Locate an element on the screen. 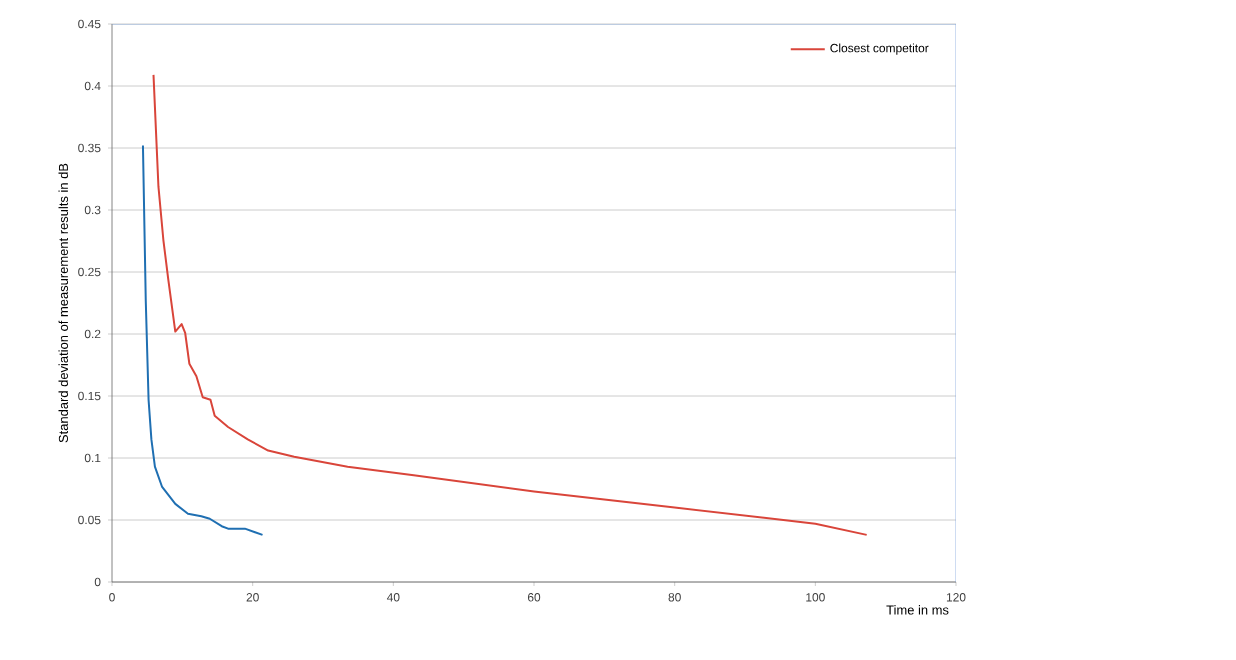 Image resolution: width=1236 pixels, height=660 pixels. line-series is located at coordinates (202, 340).